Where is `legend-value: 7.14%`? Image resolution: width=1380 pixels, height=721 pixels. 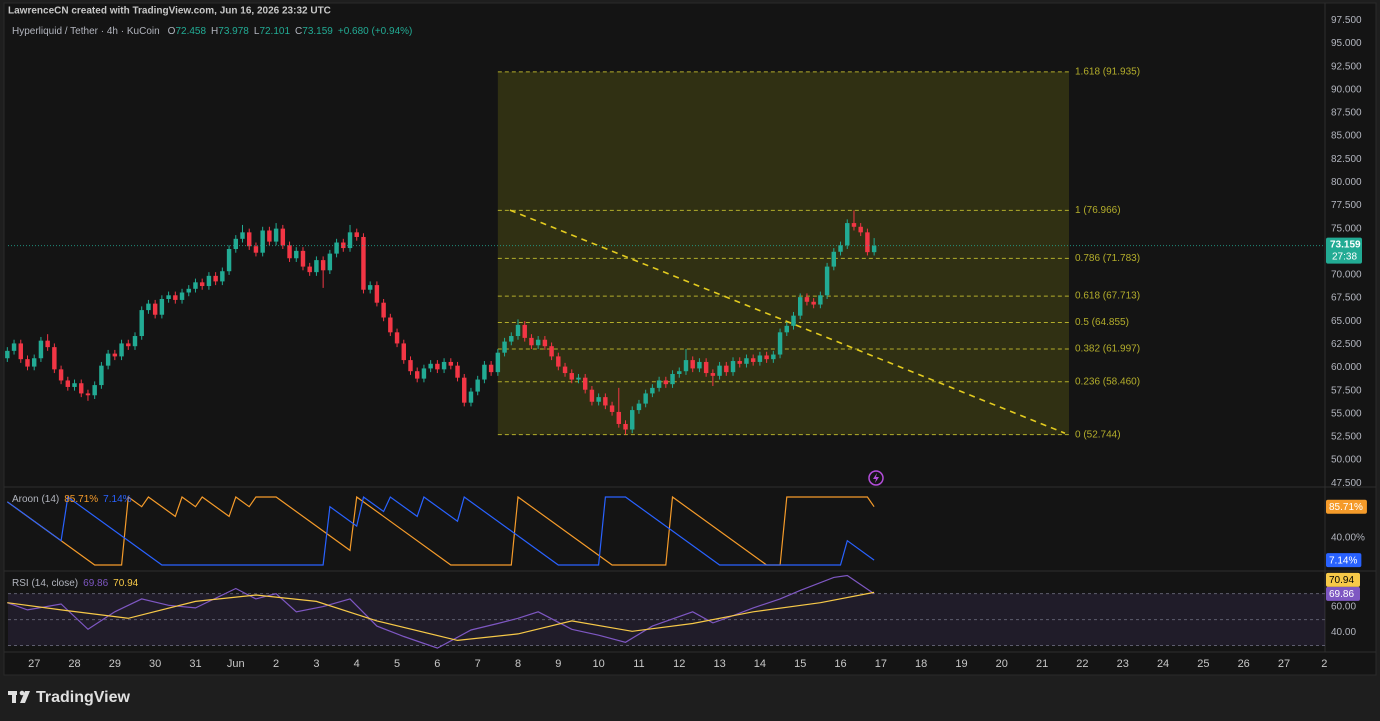 legend-value: 7.14% is located at coordinates (117, 499).